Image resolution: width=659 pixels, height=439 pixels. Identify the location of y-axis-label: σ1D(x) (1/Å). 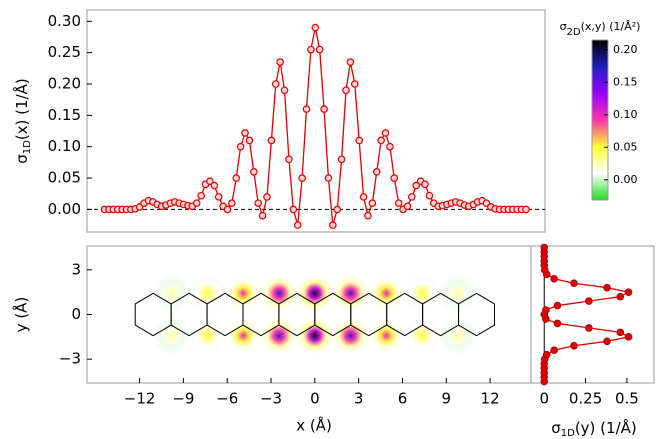
(23, 121).